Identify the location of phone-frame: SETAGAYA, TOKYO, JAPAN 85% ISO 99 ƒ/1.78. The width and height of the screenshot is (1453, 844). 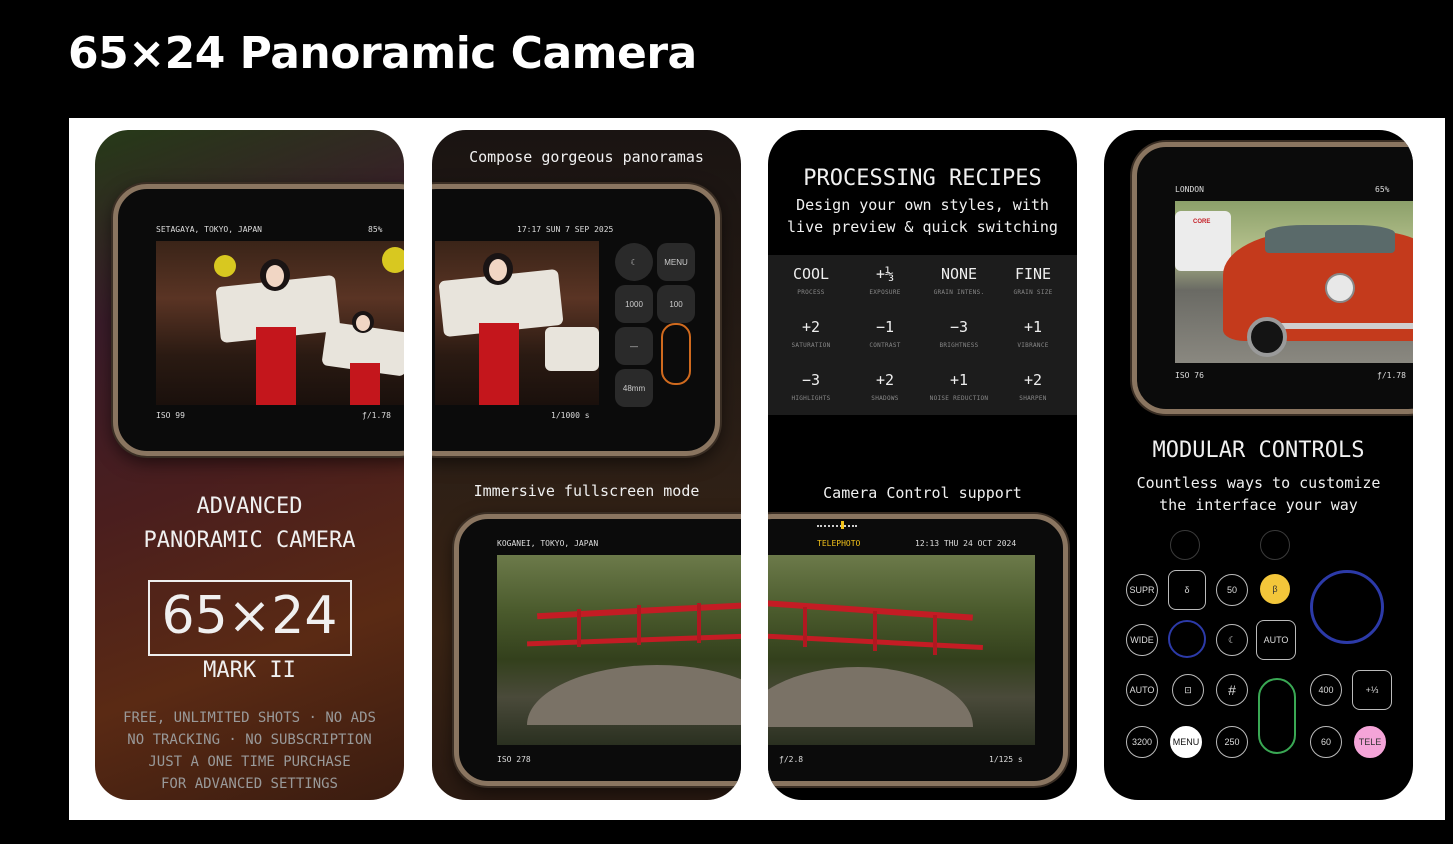
(258, 320).